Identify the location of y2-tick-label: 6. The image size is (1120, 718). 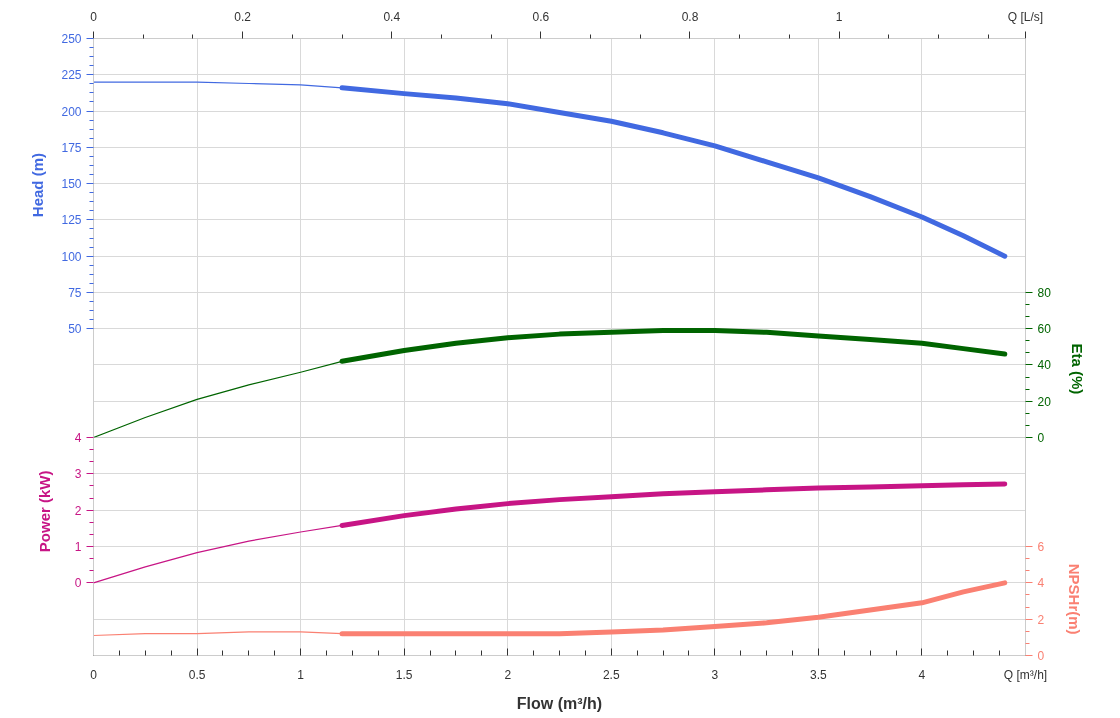
(1041, 547).